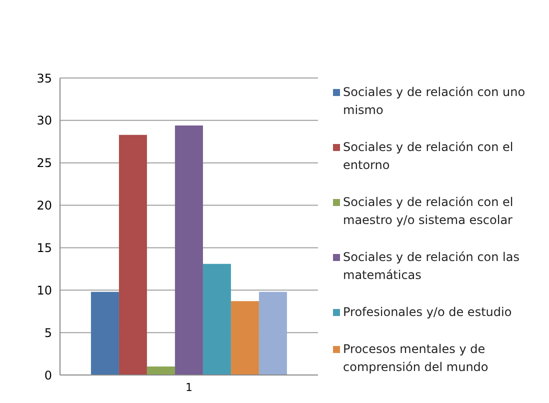 The width and height of the screenshot is (549, 403). I want to click on y-tick-label: 25, so click(44, 163).